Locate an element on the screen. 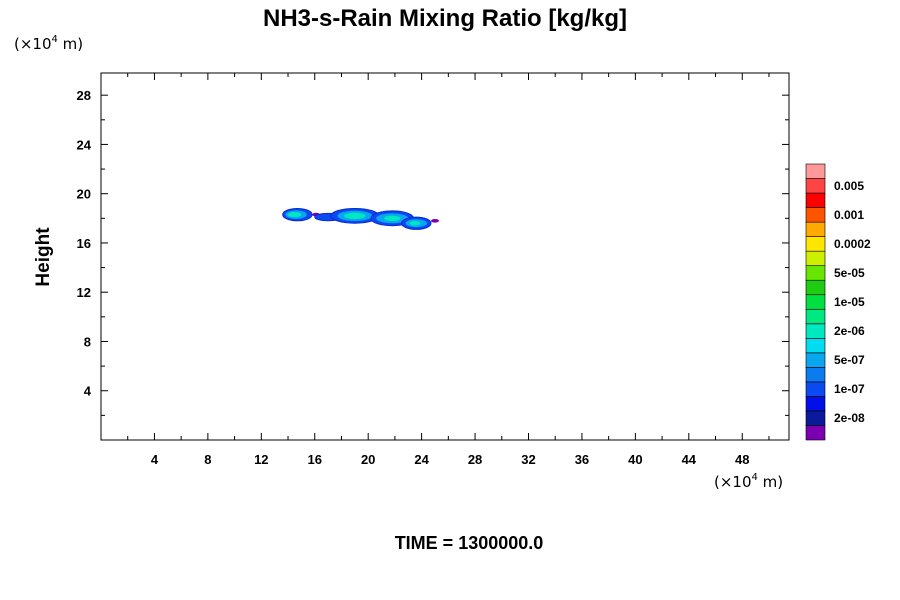 The height and width of the screenshot is (600, 900). x-tick-label: 48 is located at coordinates (742, 459).